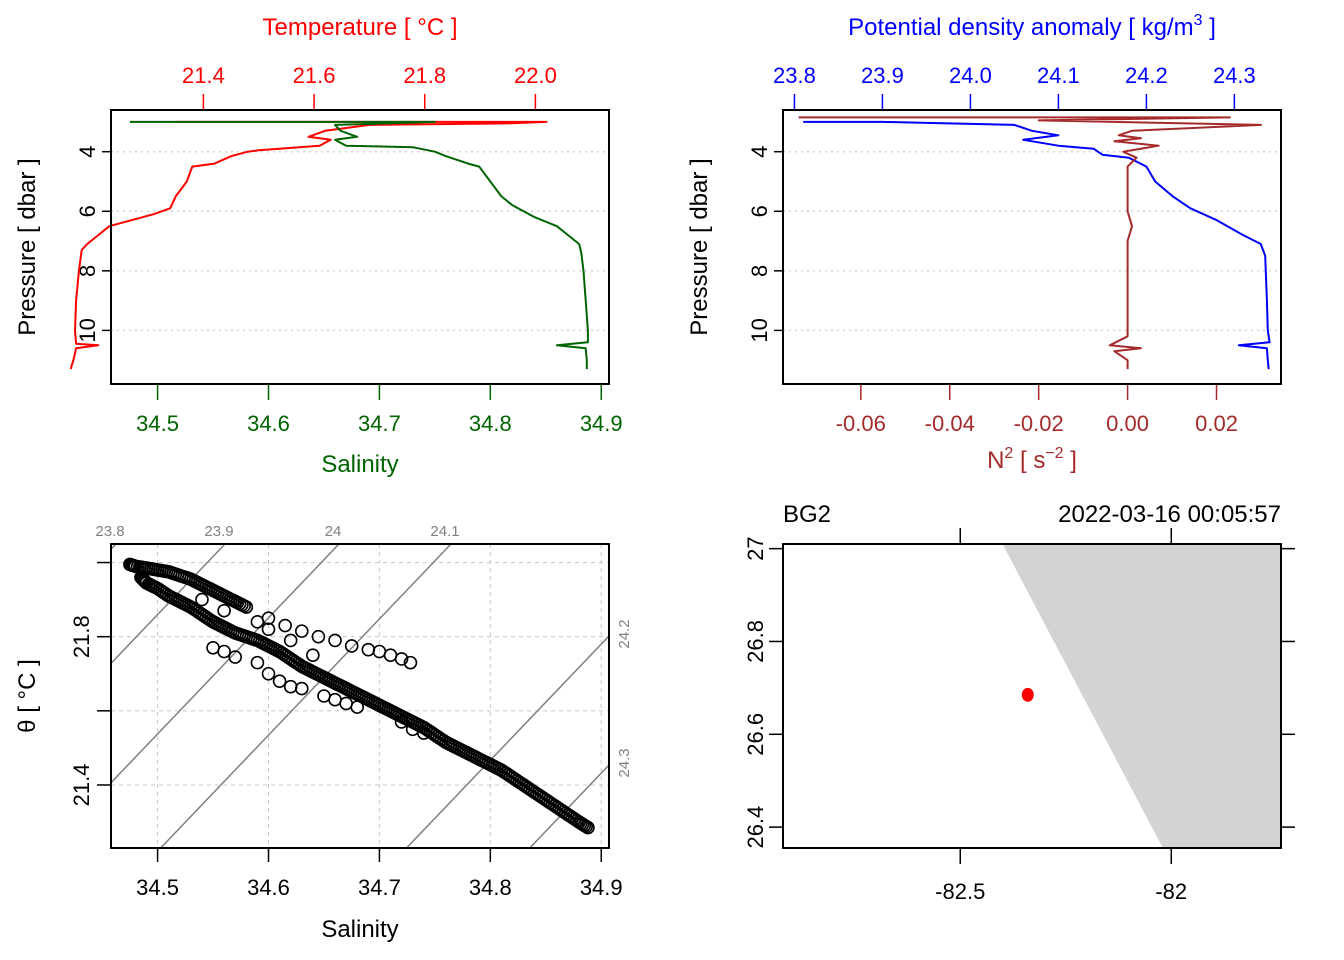 This screenshot has height=960, width=1344. I want to click on top-tick-label: 23.8, so click(794, 75).